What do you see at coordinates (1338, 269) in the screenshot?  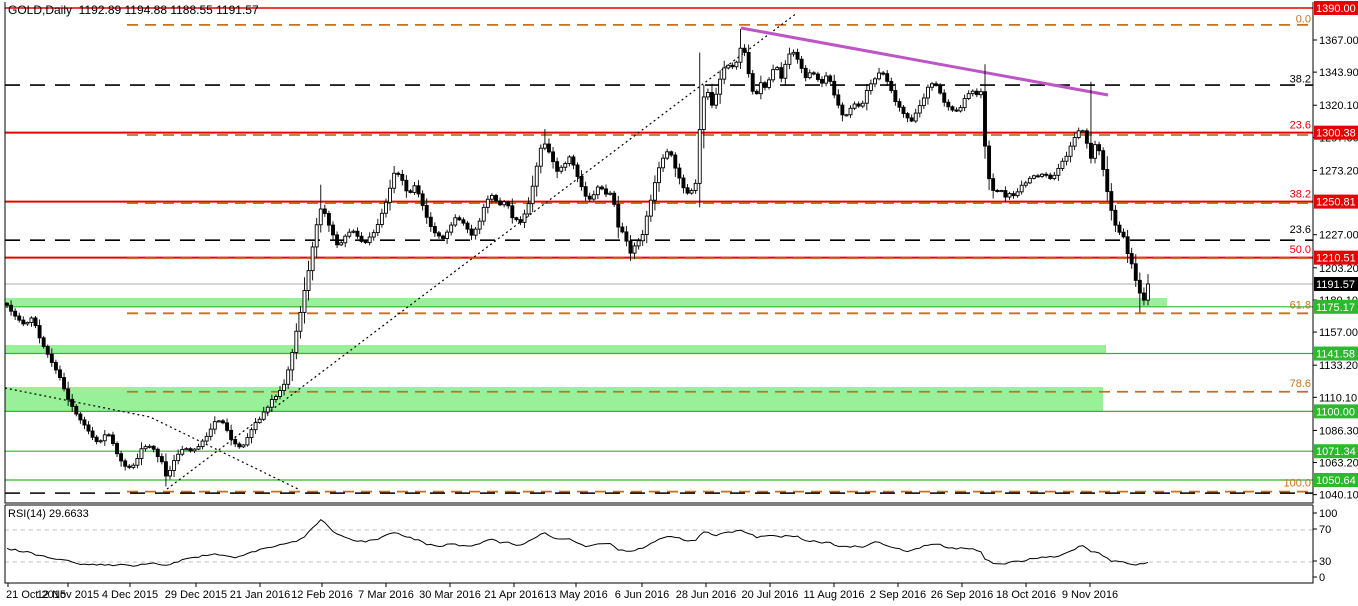 I see `price-tick-label: 1203.20` at bounding box center [1338, 269].